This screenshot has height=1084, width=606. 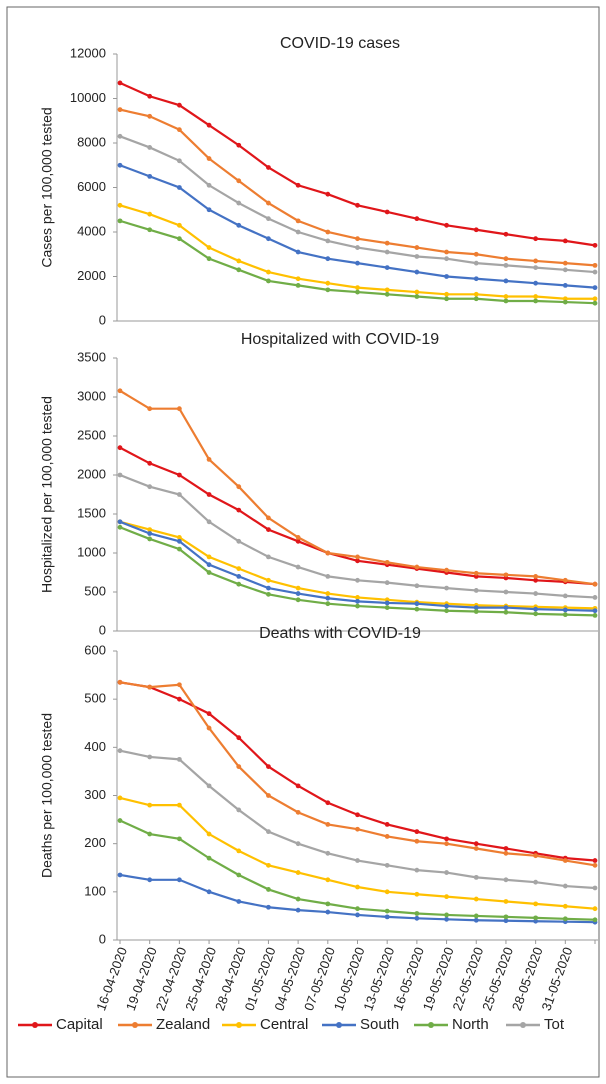 What do you see at coordinates (91, 512) in the screenshot?
I see `y-tick-label: 1500` at bounding box center [91, 512].